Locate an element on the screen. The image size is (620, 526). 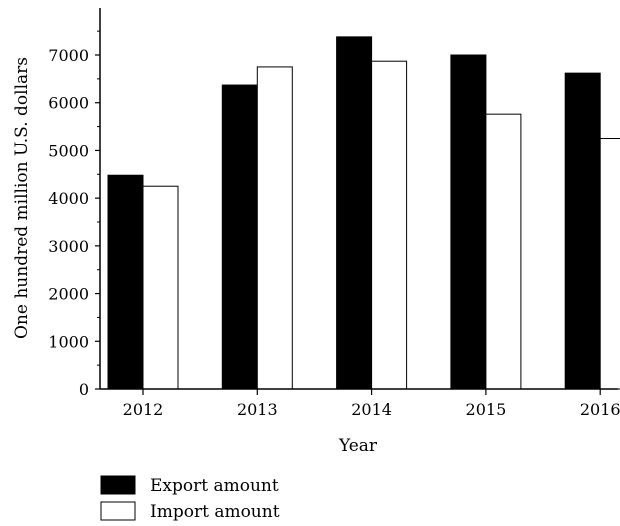
x-tick-label: 2016 is located at coordinates (600, 409).